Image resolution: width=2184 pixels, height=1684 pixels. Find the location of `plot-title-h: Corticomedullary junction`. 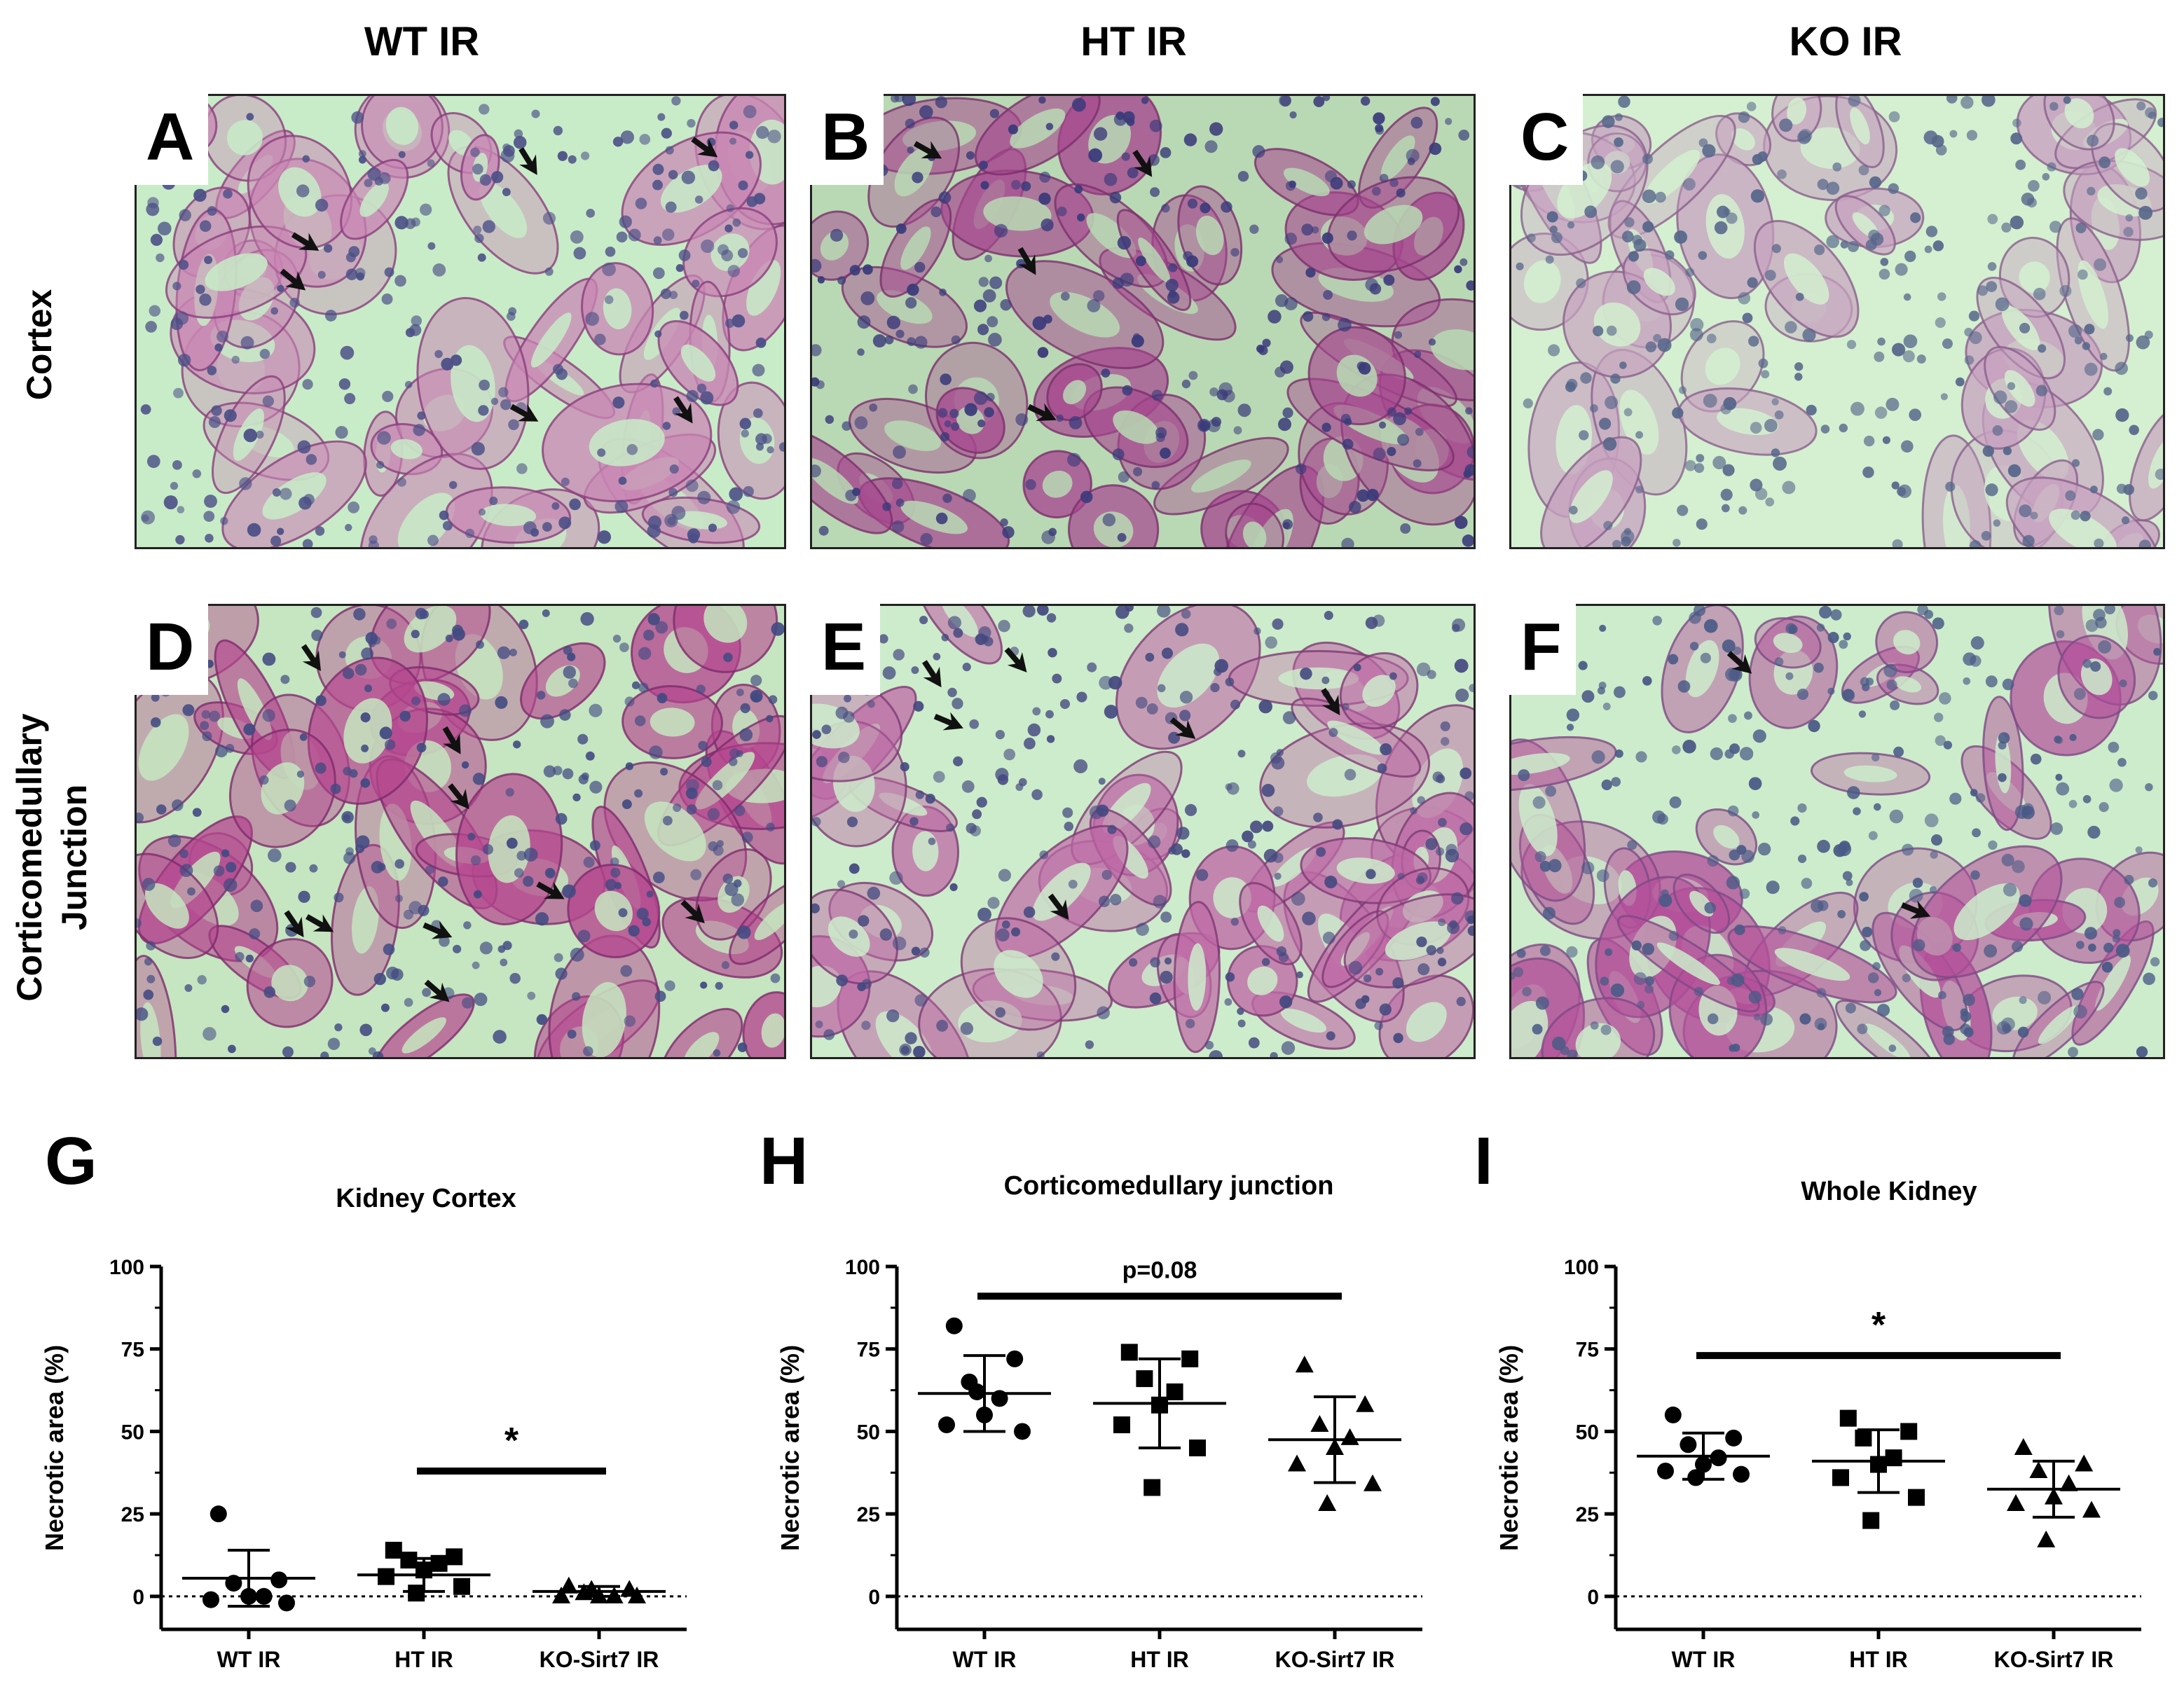

plot-title-h: Corticomedullary junction is located at coordinates (1168, 1186).